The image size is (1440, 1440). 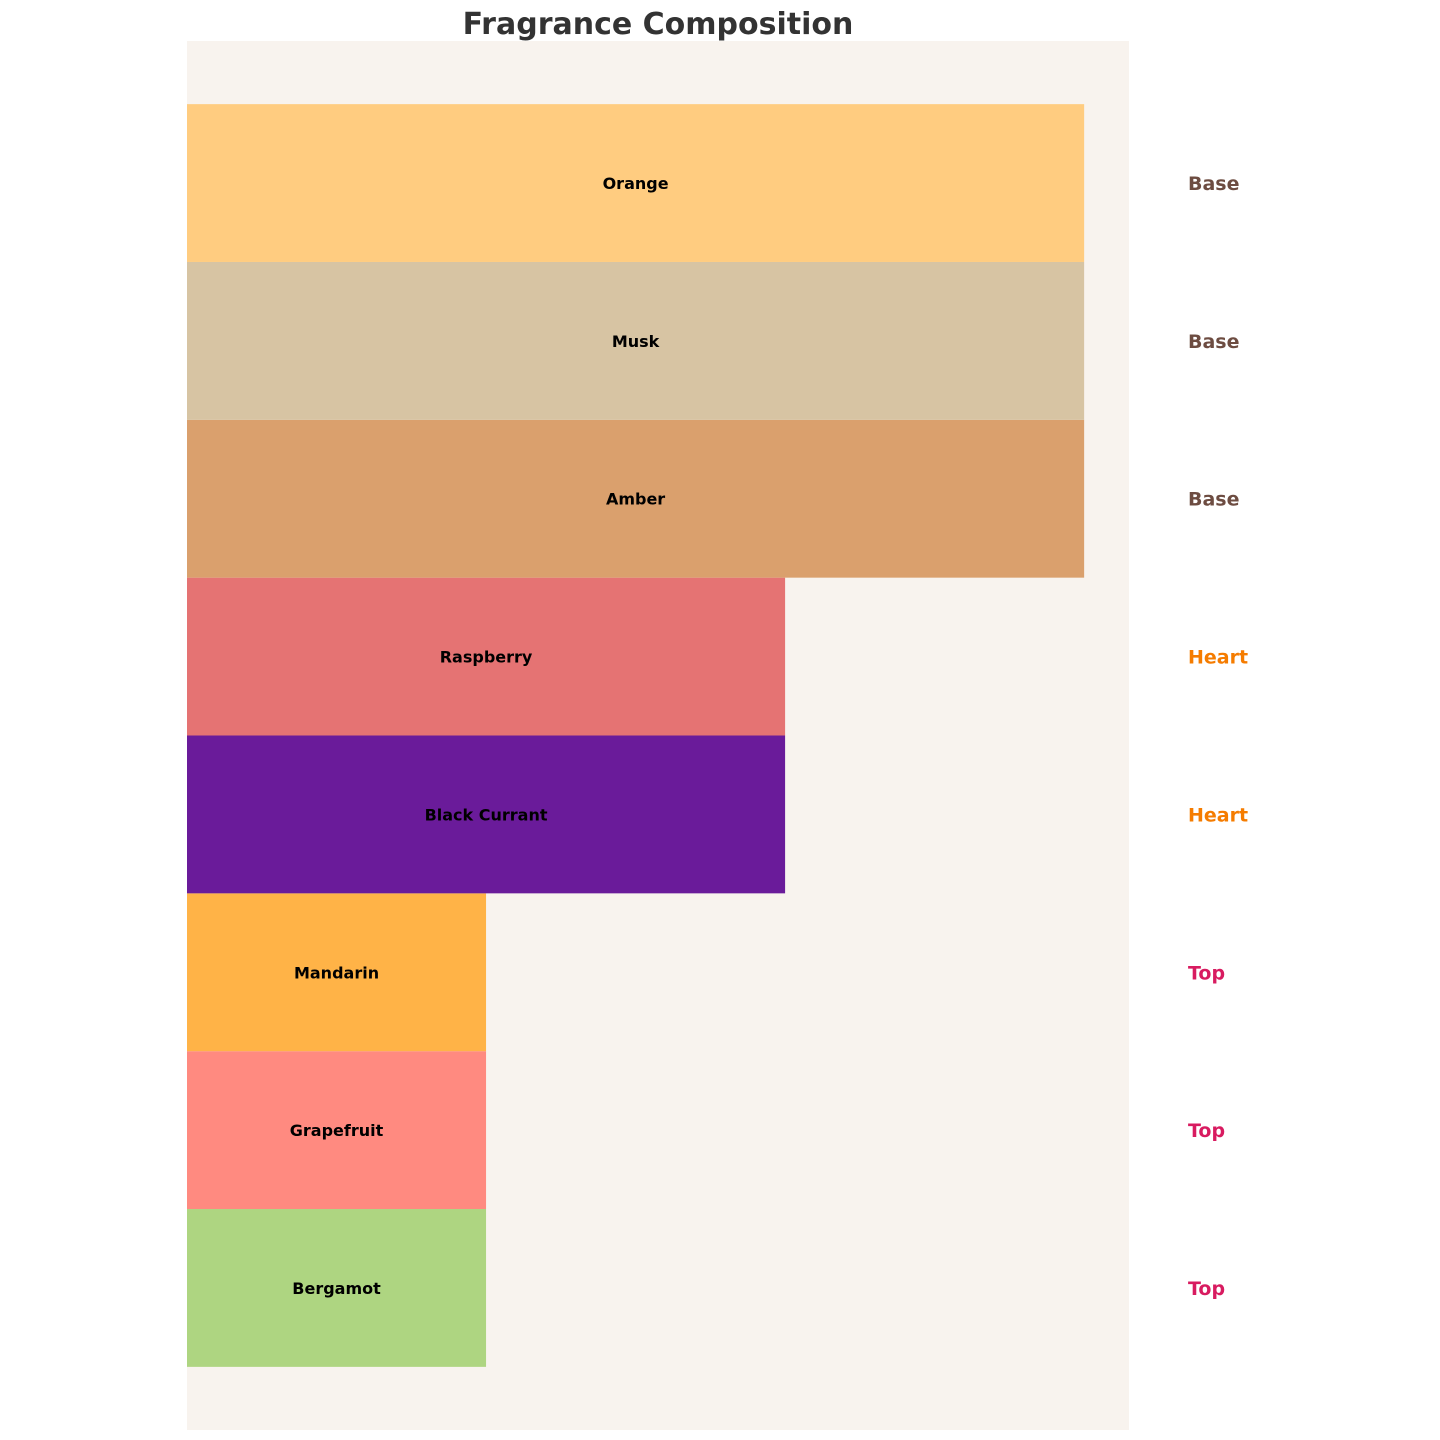 I want to click on chart-title: Fragrance Composition, so click(x=658, y=24).